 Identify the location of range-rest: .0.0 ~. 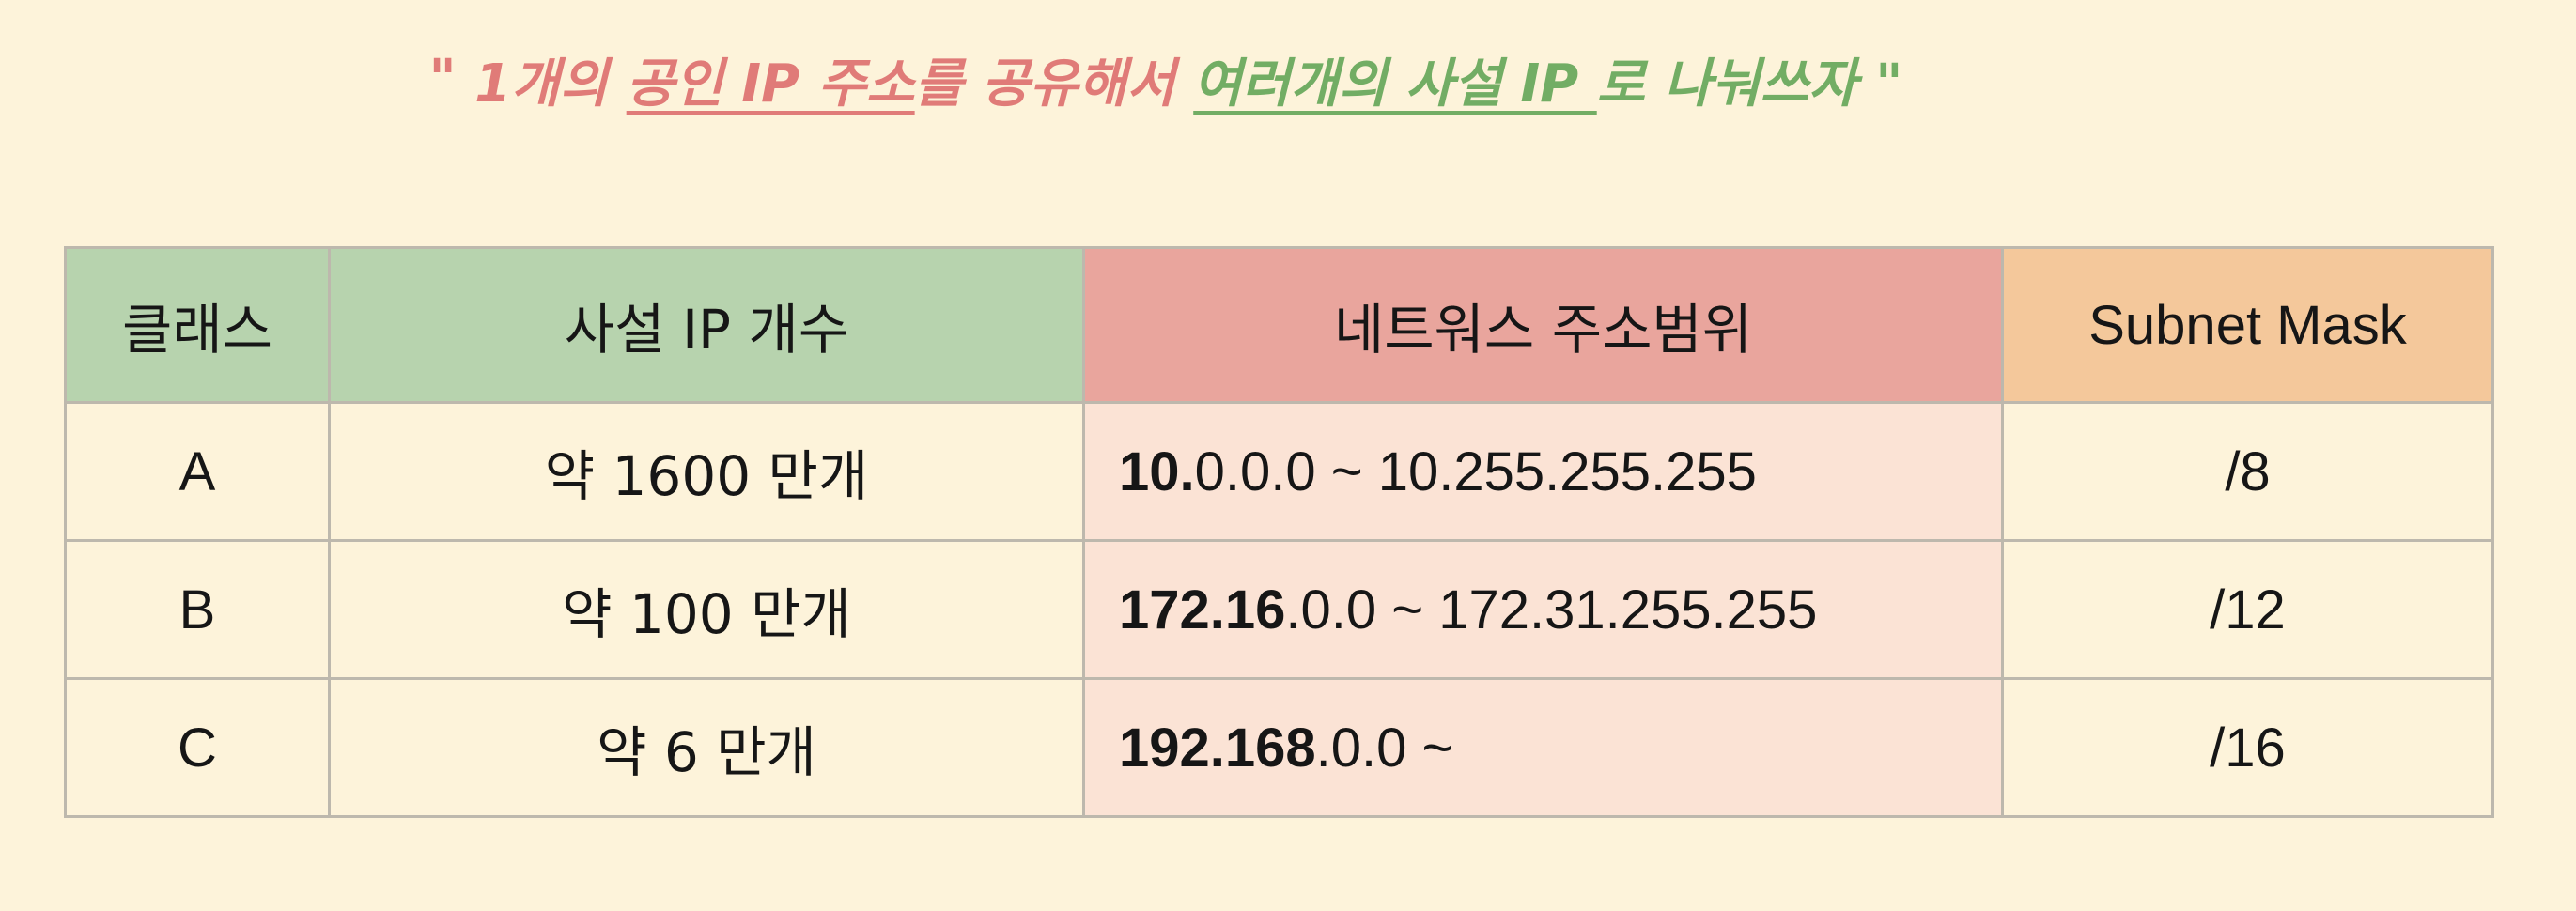
(1384, 748).